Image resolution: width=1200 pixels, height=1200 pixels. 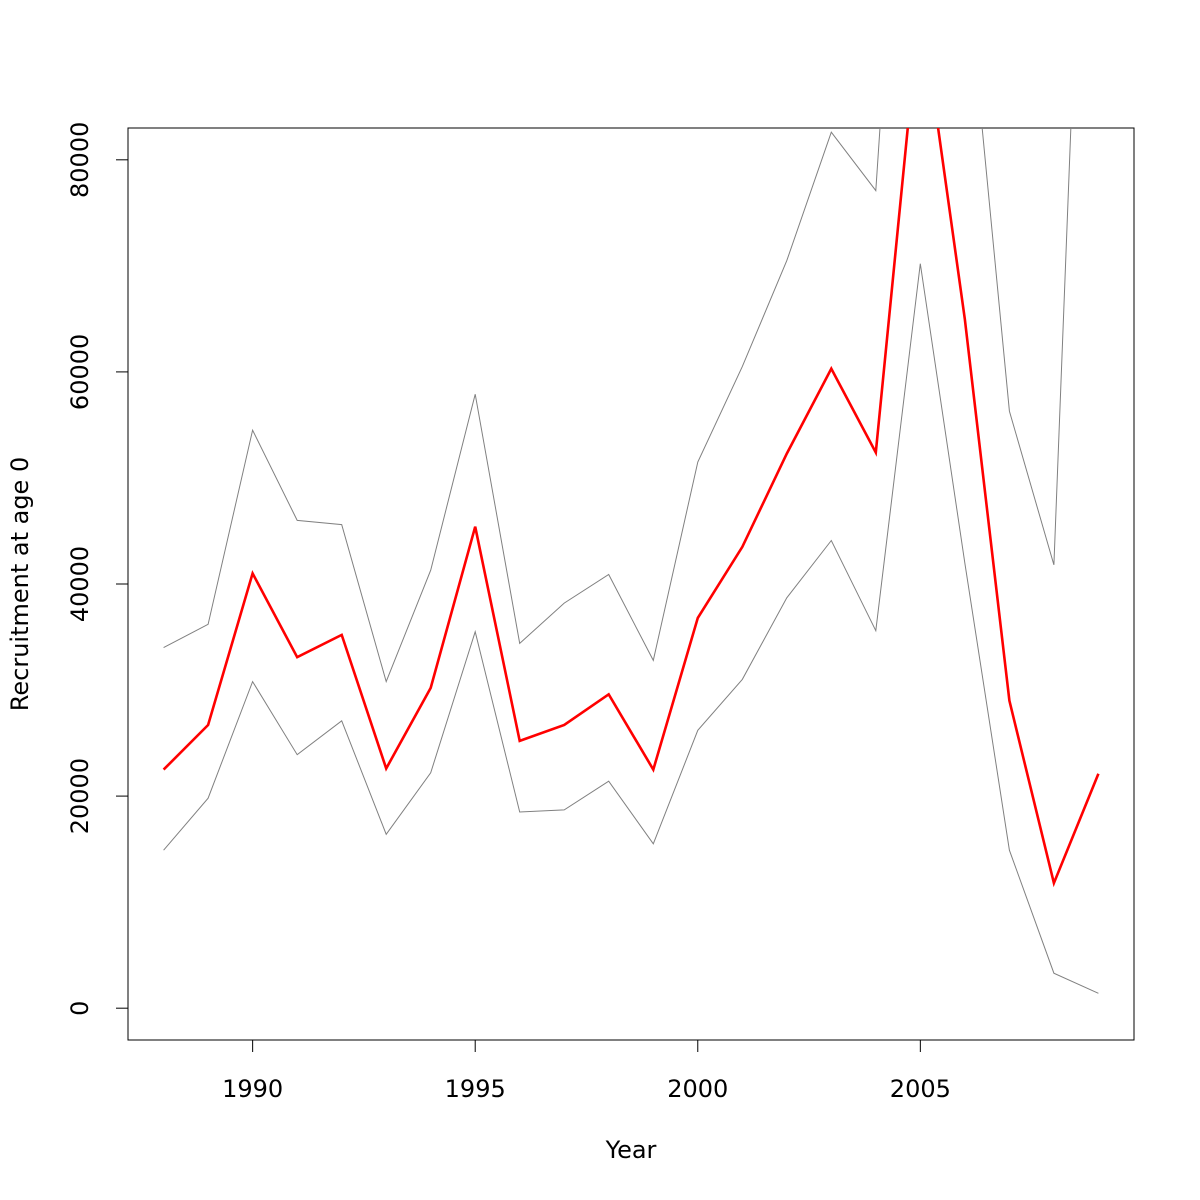 What do you see at coordinates (920, 1089) in the screenshot?
I see `x-tick-label: 2005` at bounding box center [920, 1089].